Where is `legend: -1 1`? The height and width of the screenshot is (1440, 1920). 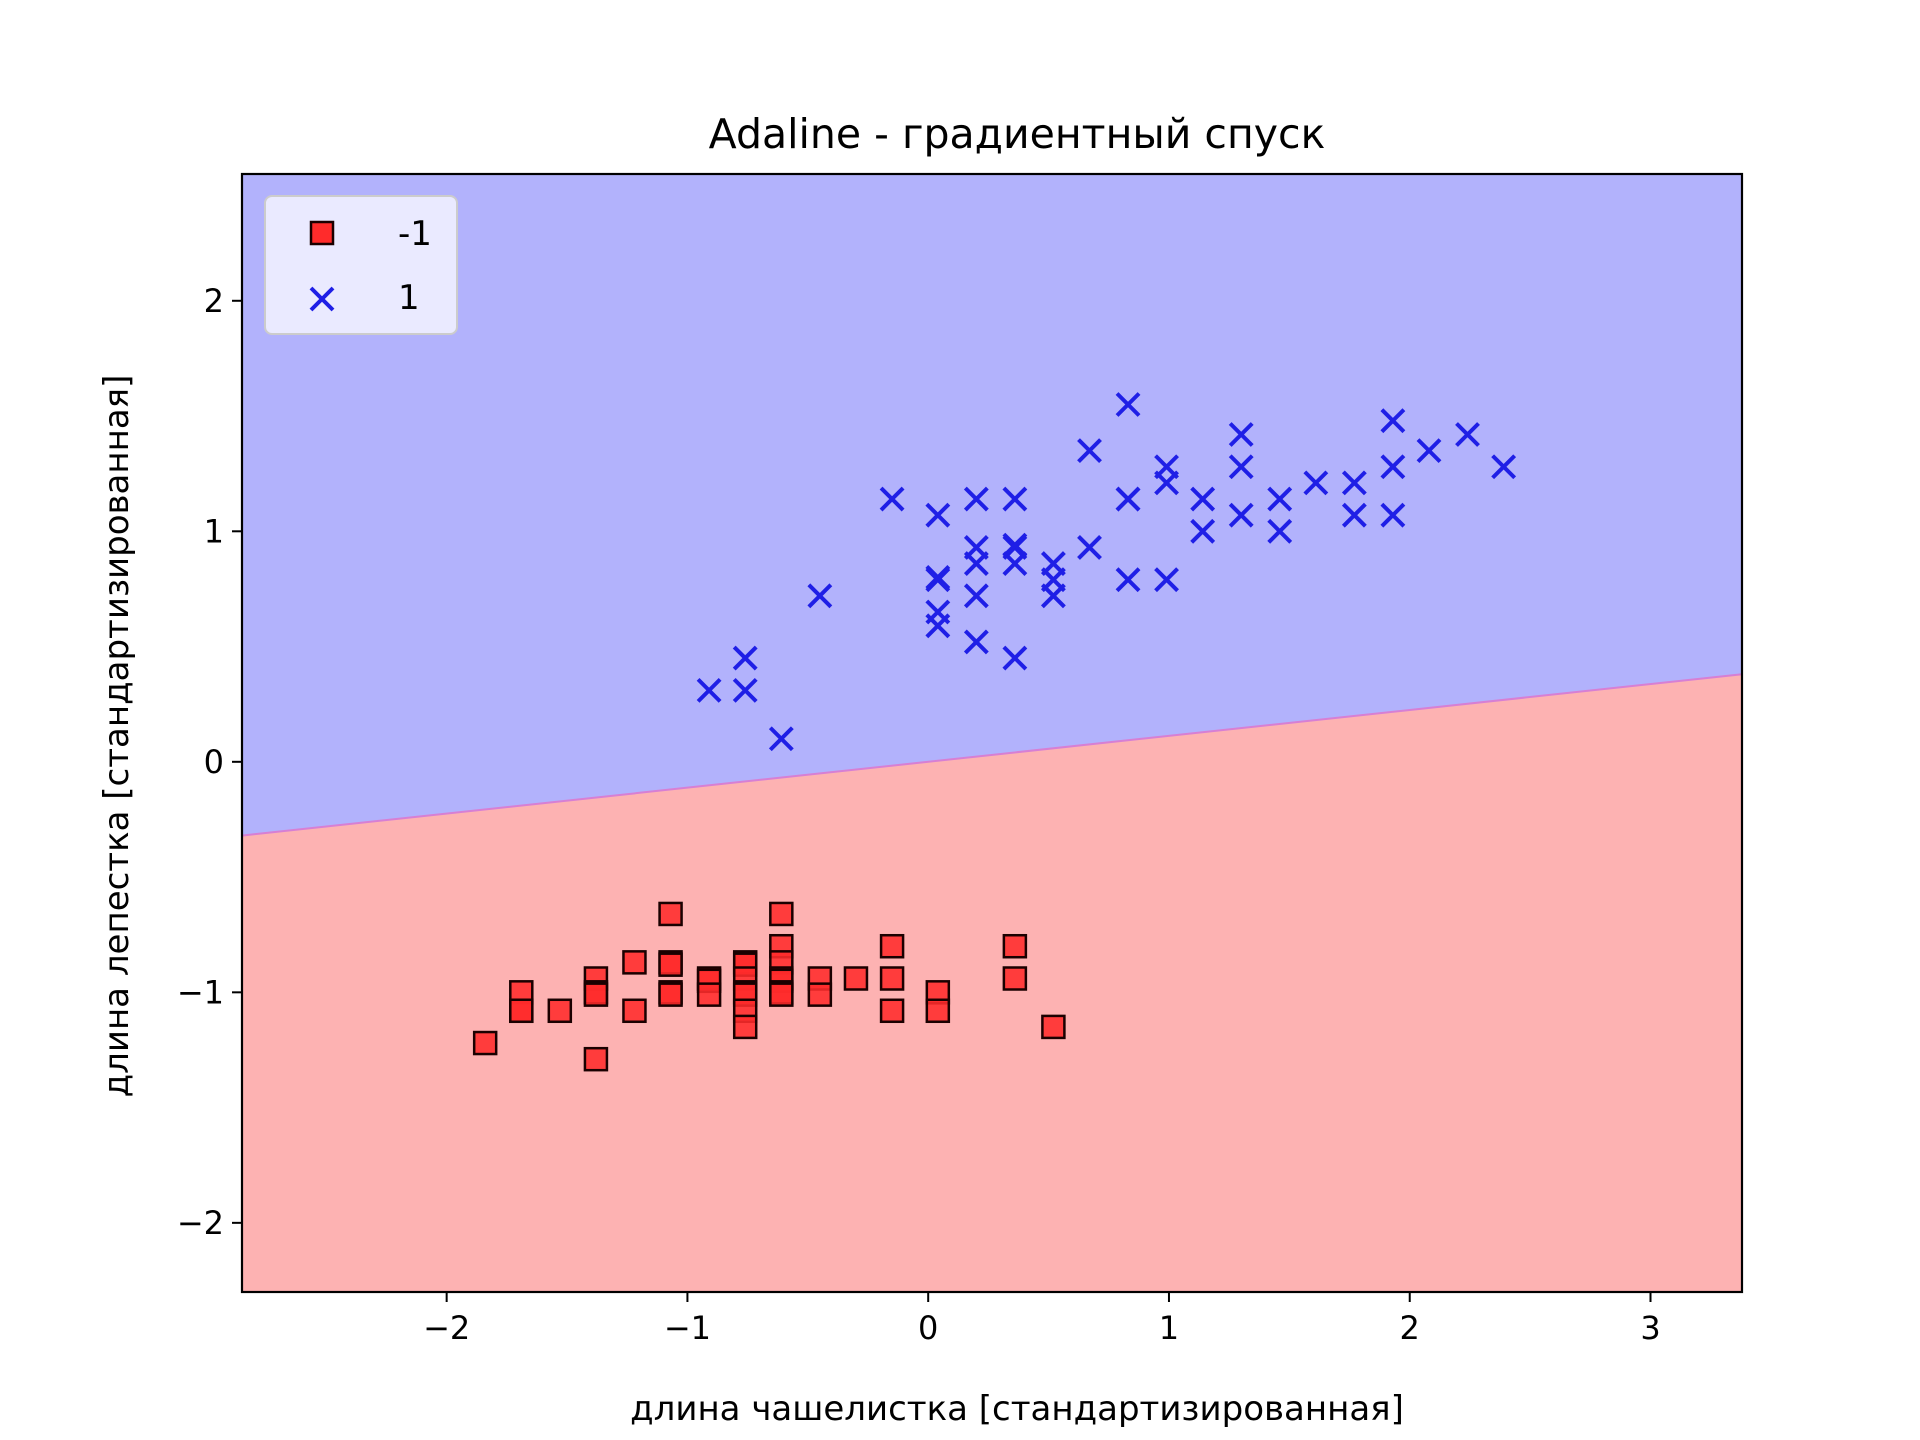
legend: -1 1 is located at coordinates (361, 265).